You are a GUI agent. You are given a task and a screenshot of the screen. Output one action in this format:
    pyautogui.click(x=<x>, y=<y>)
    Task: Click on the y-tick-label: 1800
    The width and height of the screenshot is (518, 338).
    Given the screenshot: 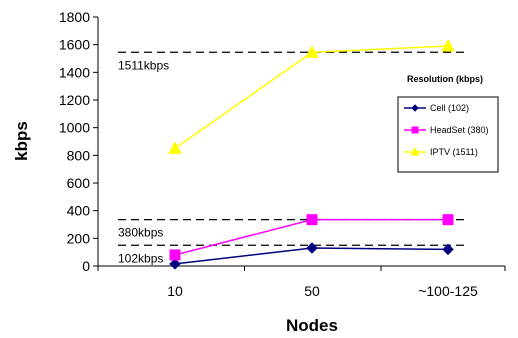 What is the action you would take?
    pyautogui.click(x=74, y=17)
    